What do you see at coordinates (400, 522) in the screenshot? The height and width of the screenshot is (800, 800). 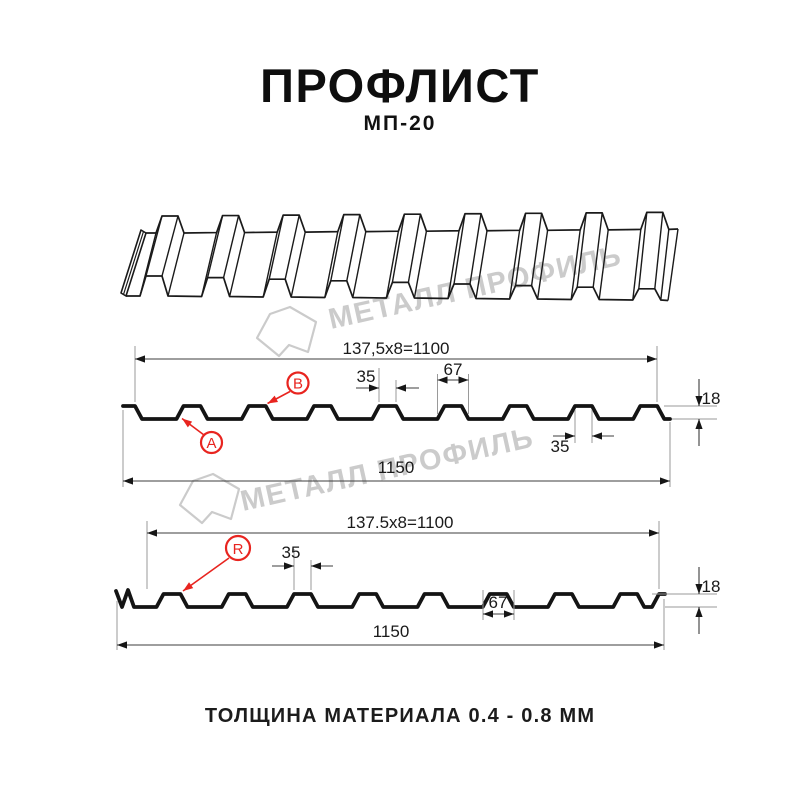 I see `dim-total-label: 137.5x8=1100` at bounding box center [400, 522].